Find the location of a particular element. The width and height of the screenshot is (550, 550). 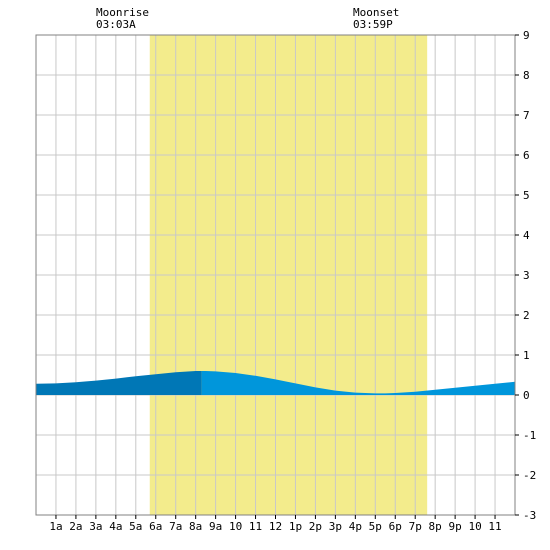

y-tick-label: 8 is located at coordinates (526, 75).